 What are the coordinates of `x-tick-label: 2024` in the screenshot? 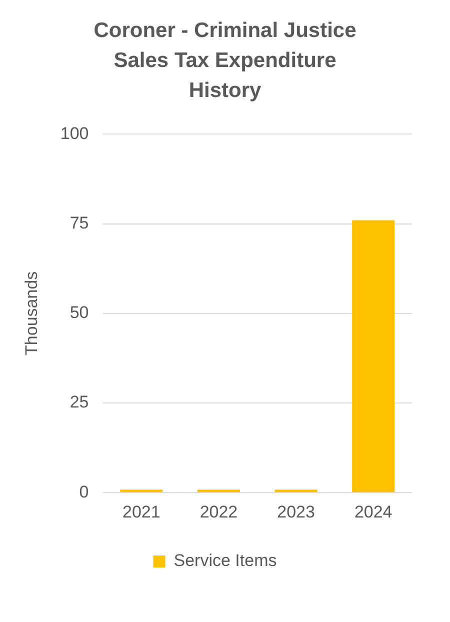 It's located at (373, 512).